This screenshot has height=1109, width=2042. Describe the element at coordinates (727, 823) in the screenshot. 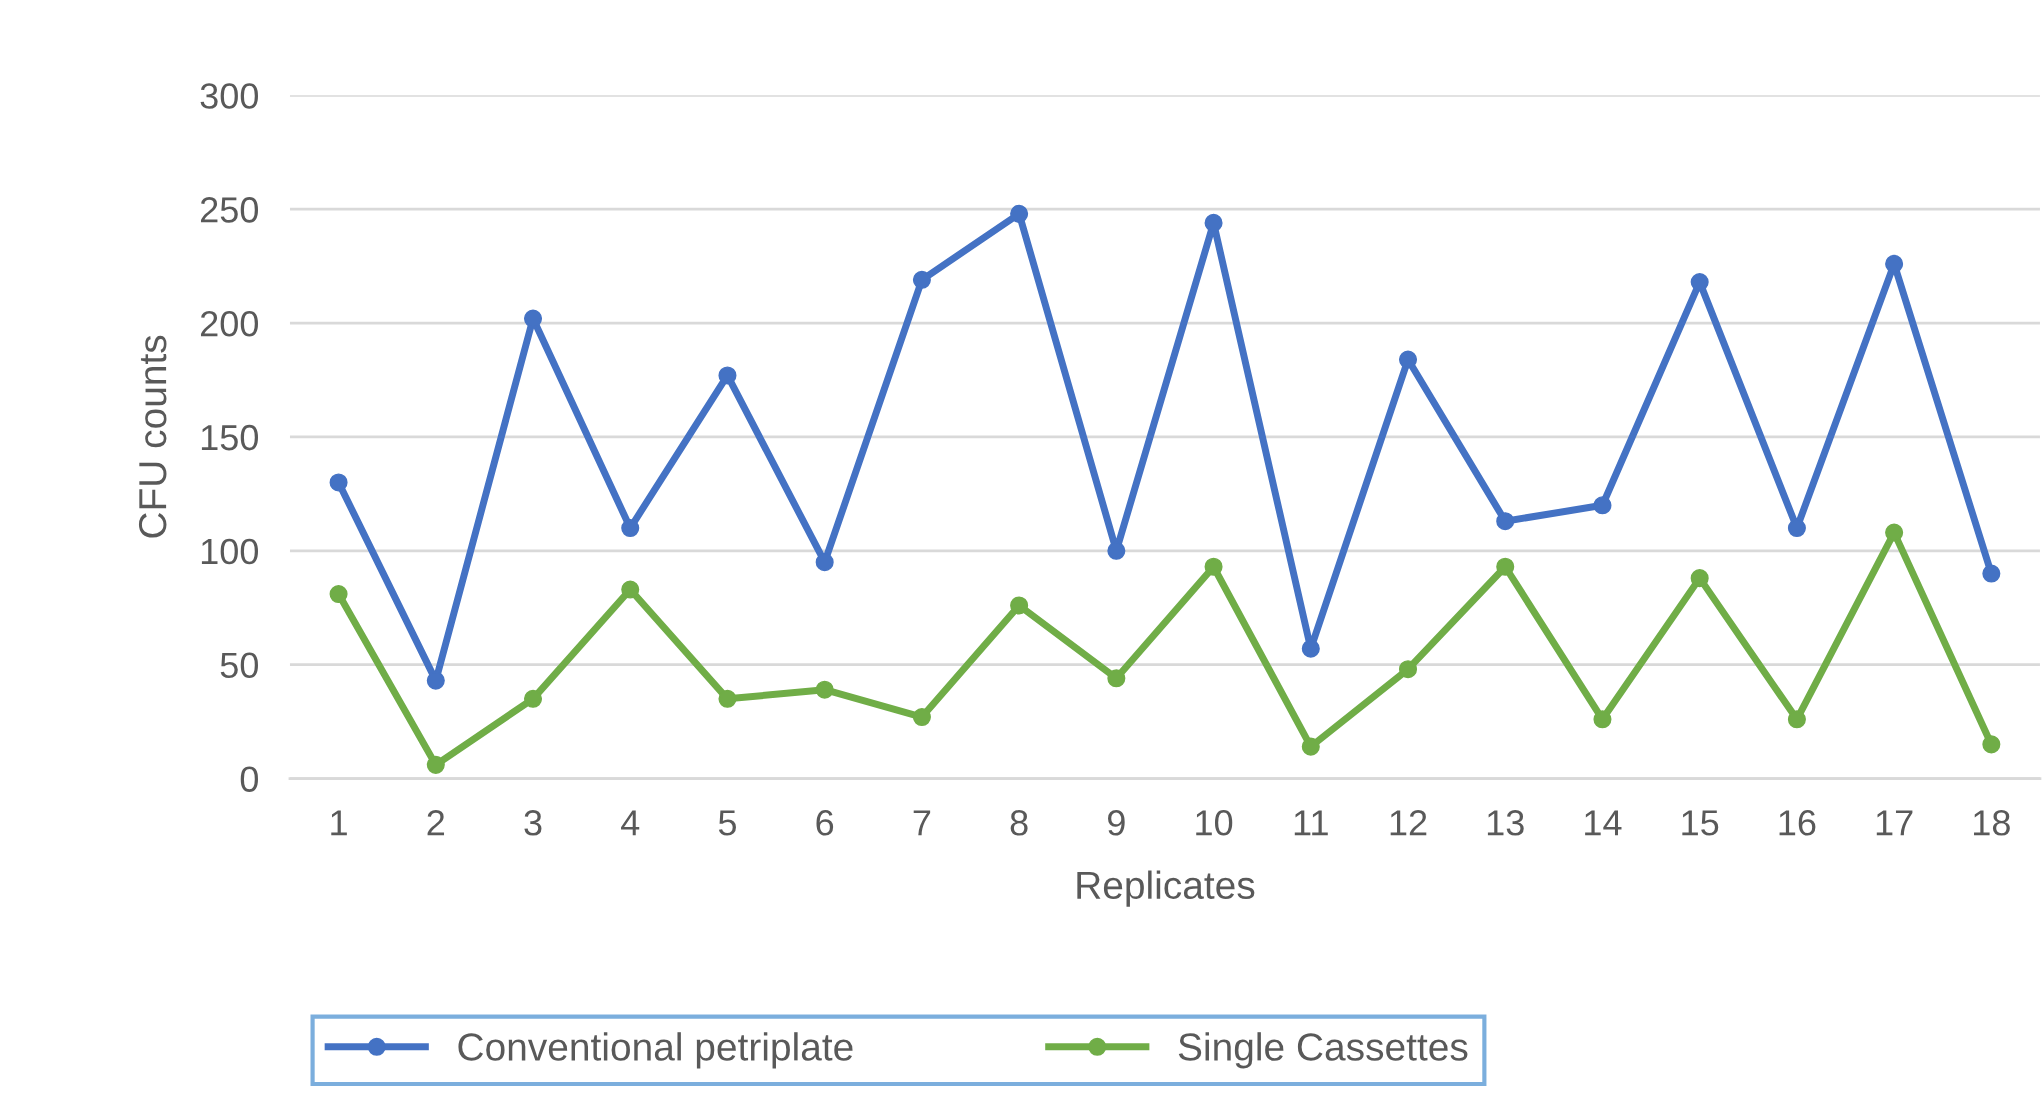

I see `x-tick-label: 5` at that location.